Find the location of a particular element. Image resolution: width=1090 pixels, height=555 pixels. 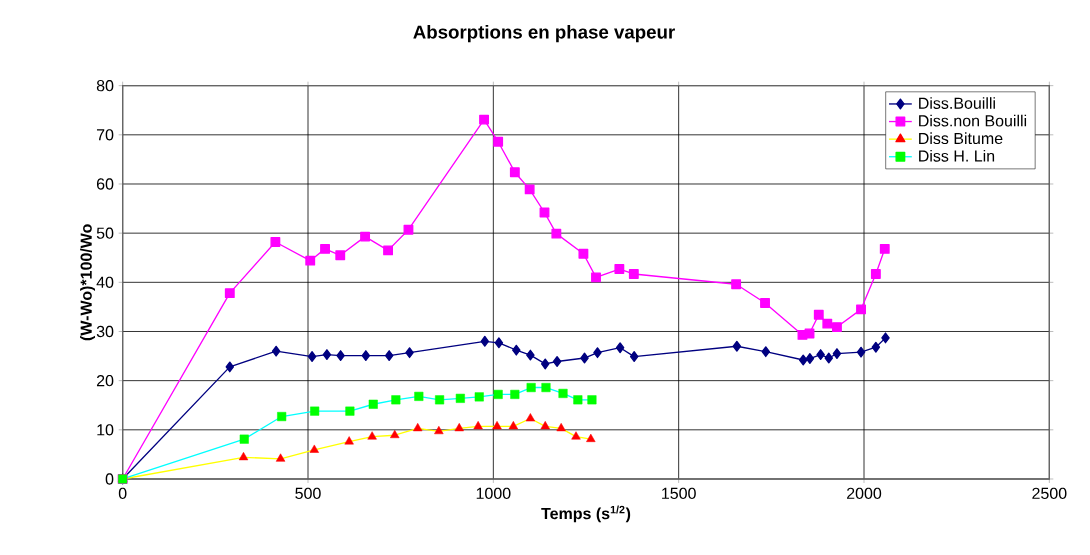

legend-label: Diss H. Lin is located at coordinates (957, 155).